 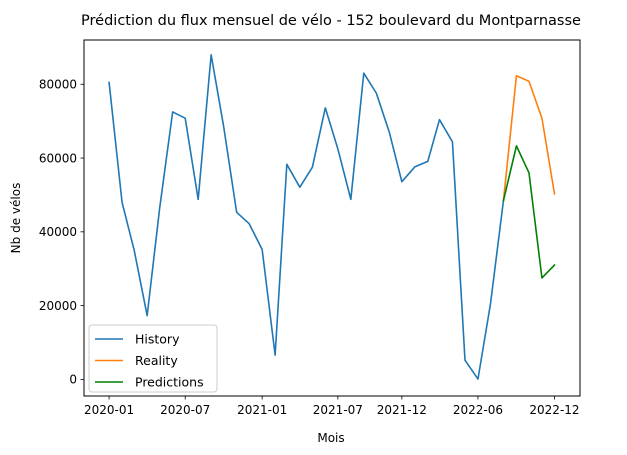 What do you see at coordinates (330, 438) in the screenshot?
I see `x-axis-label: Mois` at bounding box center [330, 438].